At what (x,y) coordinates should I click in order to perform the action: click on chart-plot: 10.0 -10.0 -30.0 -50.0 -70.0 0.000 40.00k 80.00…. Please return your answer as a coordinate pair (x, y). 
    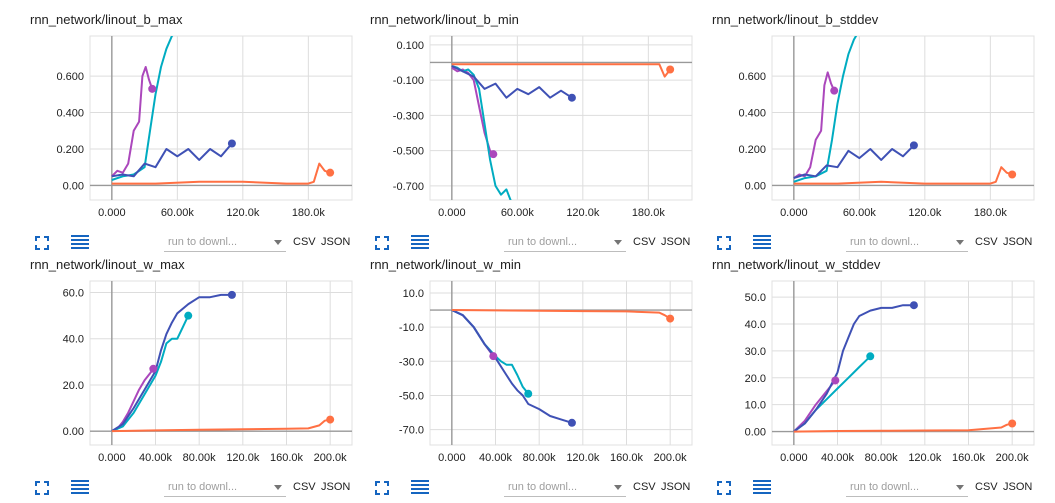
    Looking at the image, I should click on (535, 372).